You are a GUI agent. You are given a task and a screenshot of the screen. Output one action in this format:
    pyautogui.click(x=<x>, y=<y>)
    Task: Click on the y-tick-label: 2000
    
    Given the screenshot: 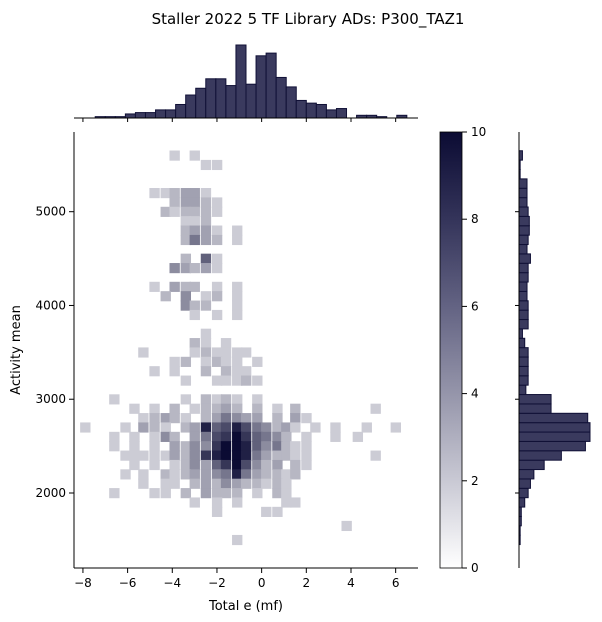 What is the action you would take?
    pyautogui.click(x=50, y=493)
    